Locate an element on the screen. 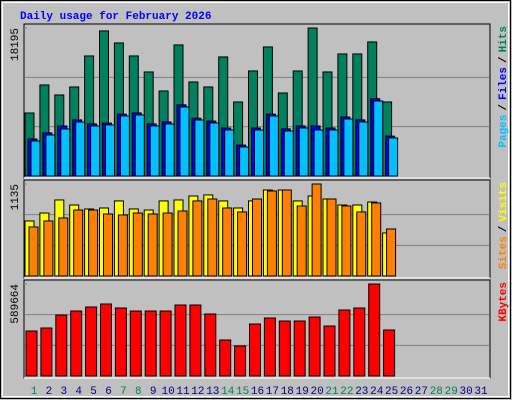  x-tick-label: 22 is located at coordinates (346, 392).